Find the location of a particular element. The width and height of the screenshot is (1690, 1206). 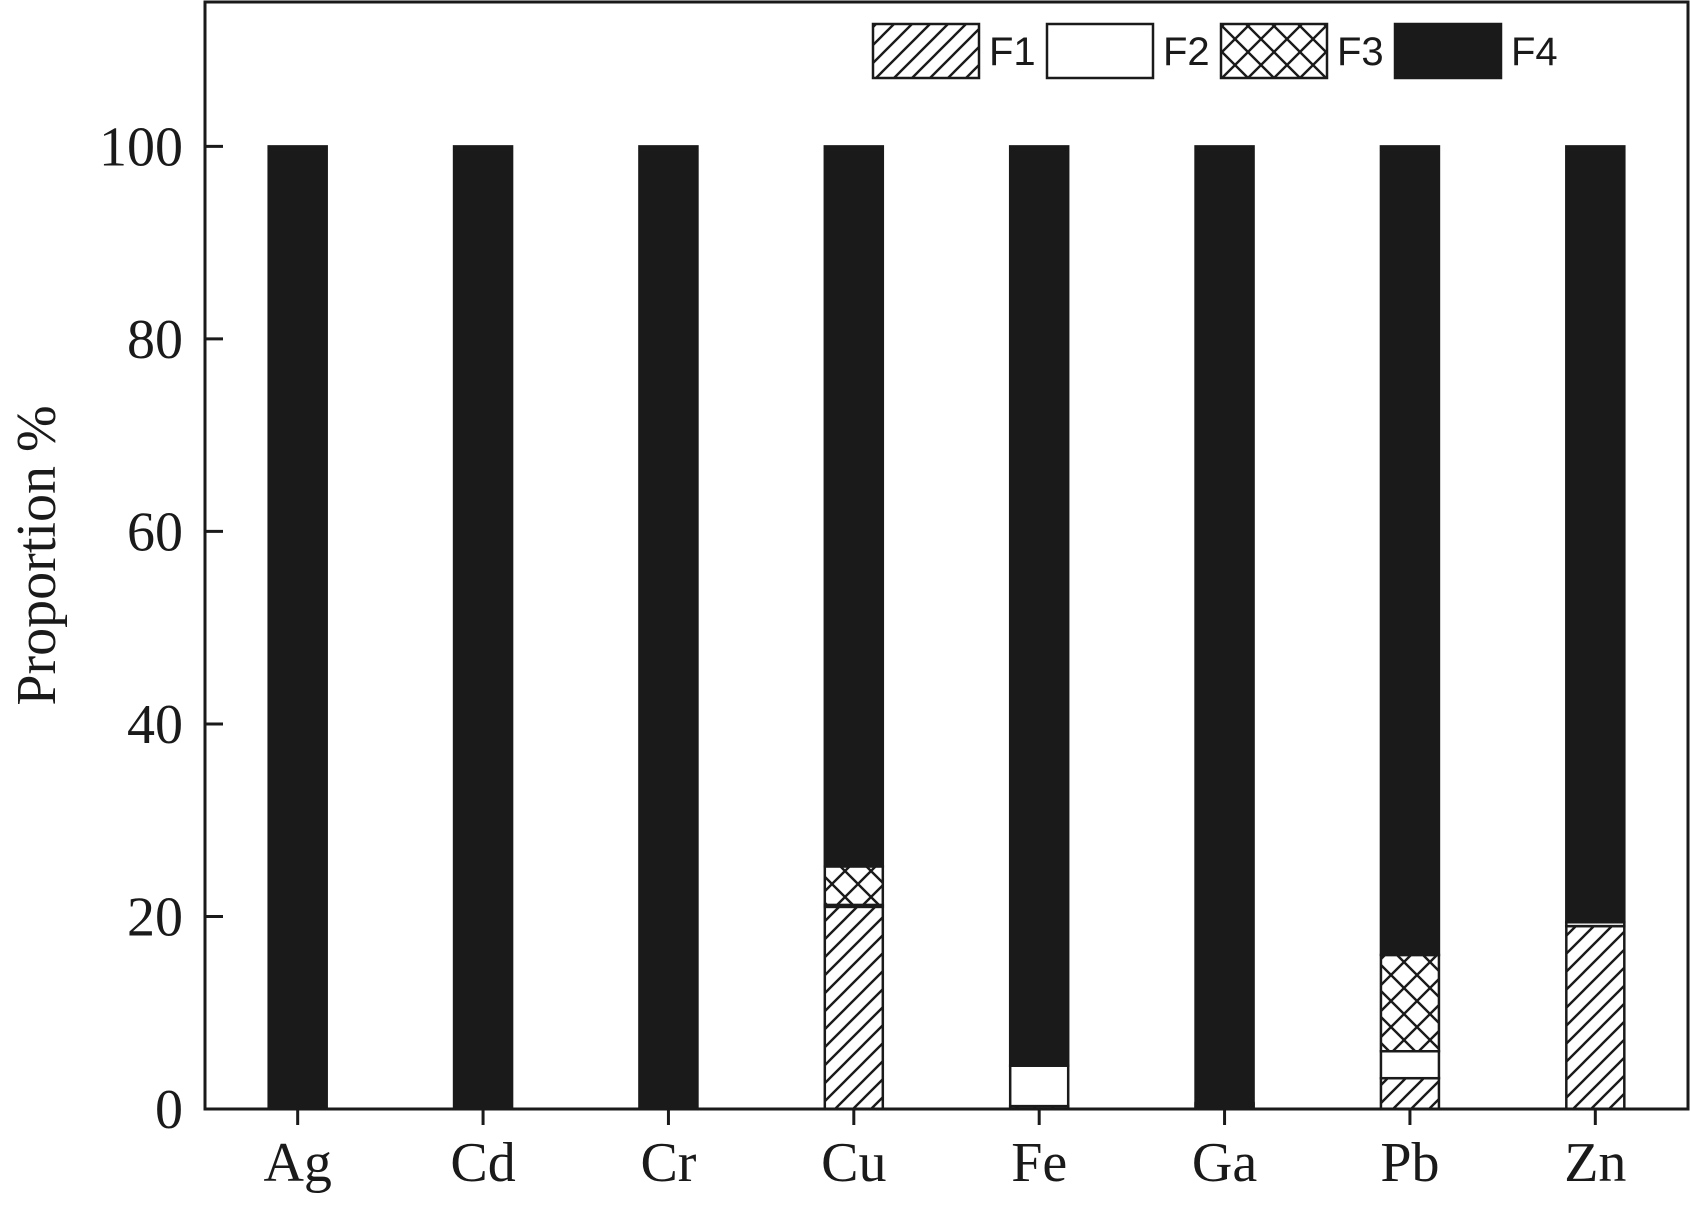

legend: F1 F2 F3 F4 is located at coordinates (1214, 51).